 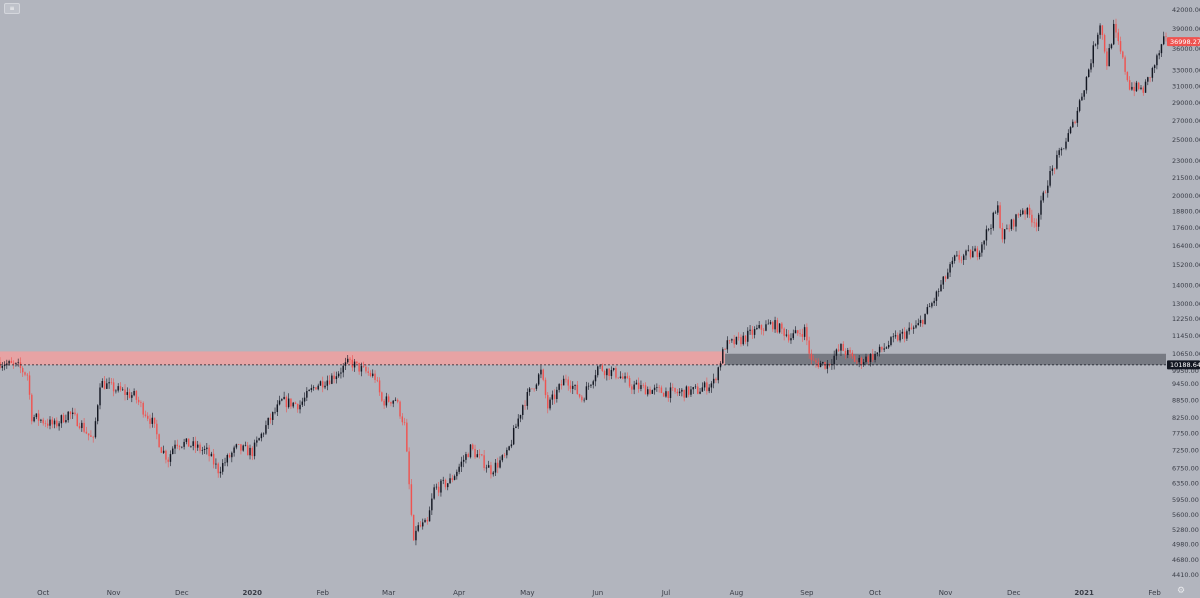 I want to click on x-tick-label: 2021, so click(x=1084, y=593).